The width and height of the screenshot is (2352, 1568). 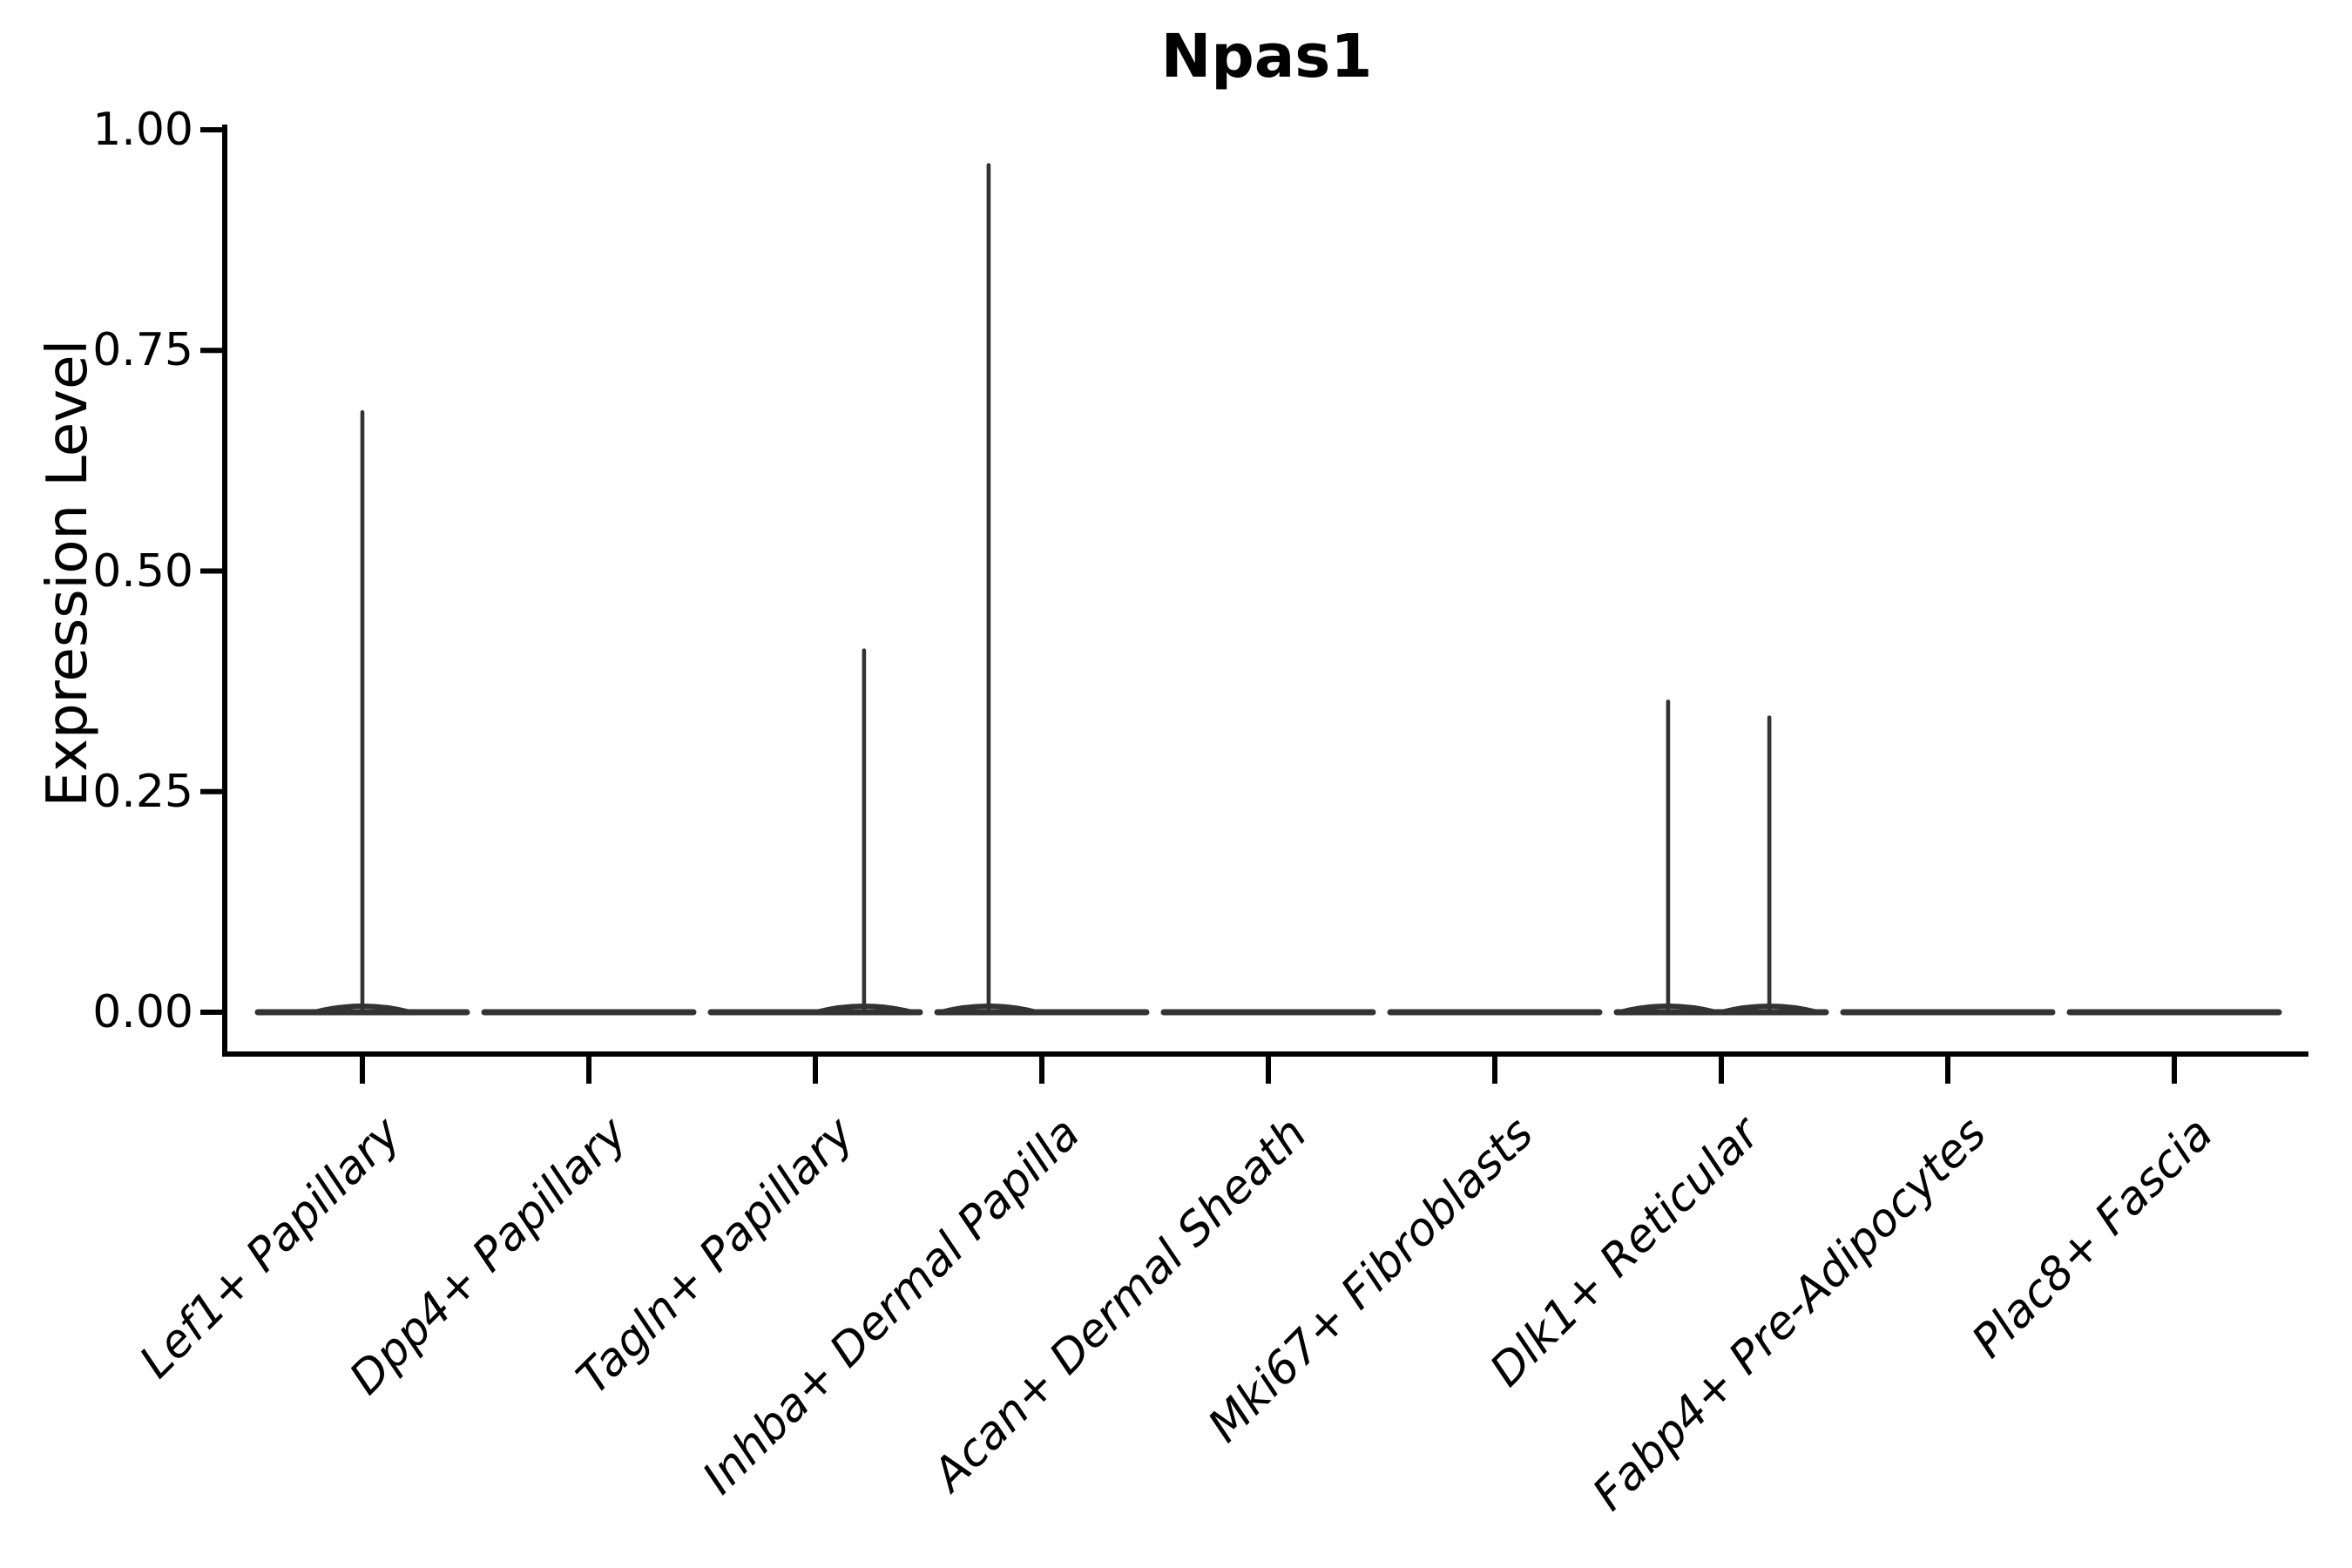 I want to click on y-tick-label: 0.00, so click(x=142, y=1012).